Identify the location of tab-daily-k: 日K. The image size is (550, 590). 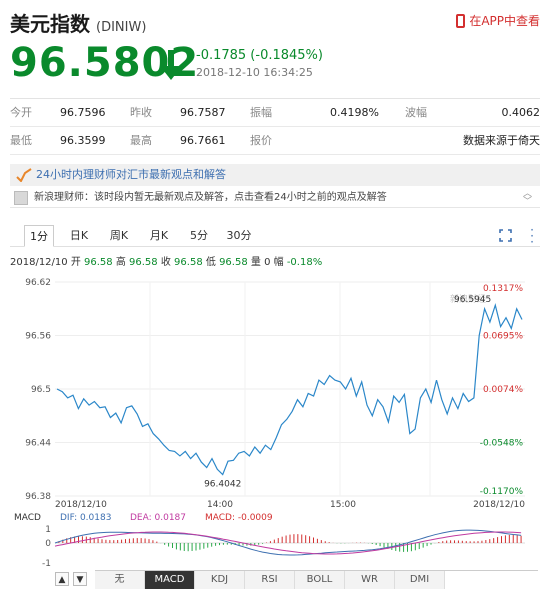
(79, 235).